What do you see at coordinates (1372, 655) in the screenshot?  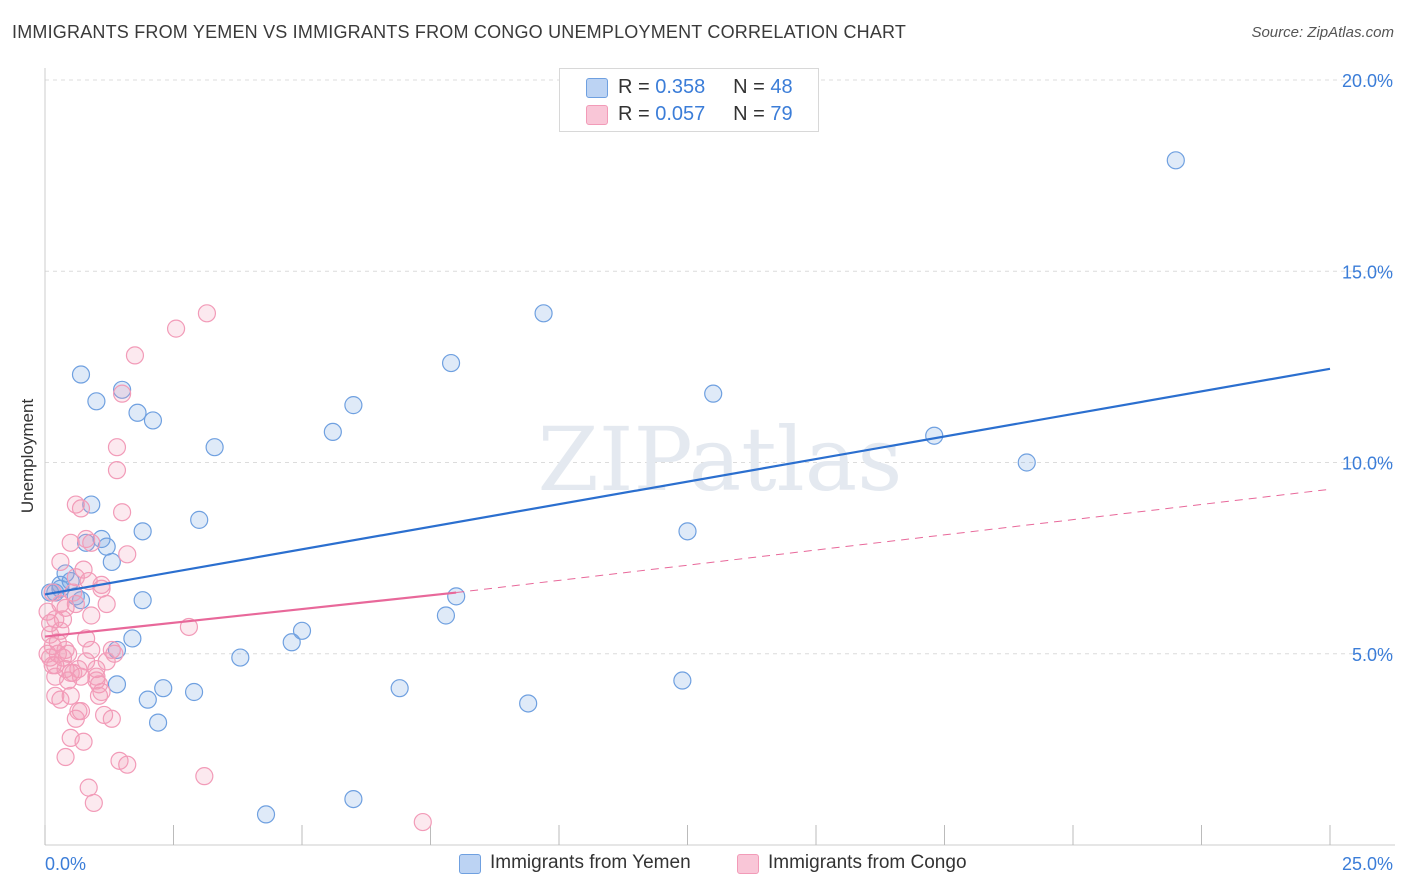 I see `y-tick-label: 5.0%` at bounding box center [1372, 655].